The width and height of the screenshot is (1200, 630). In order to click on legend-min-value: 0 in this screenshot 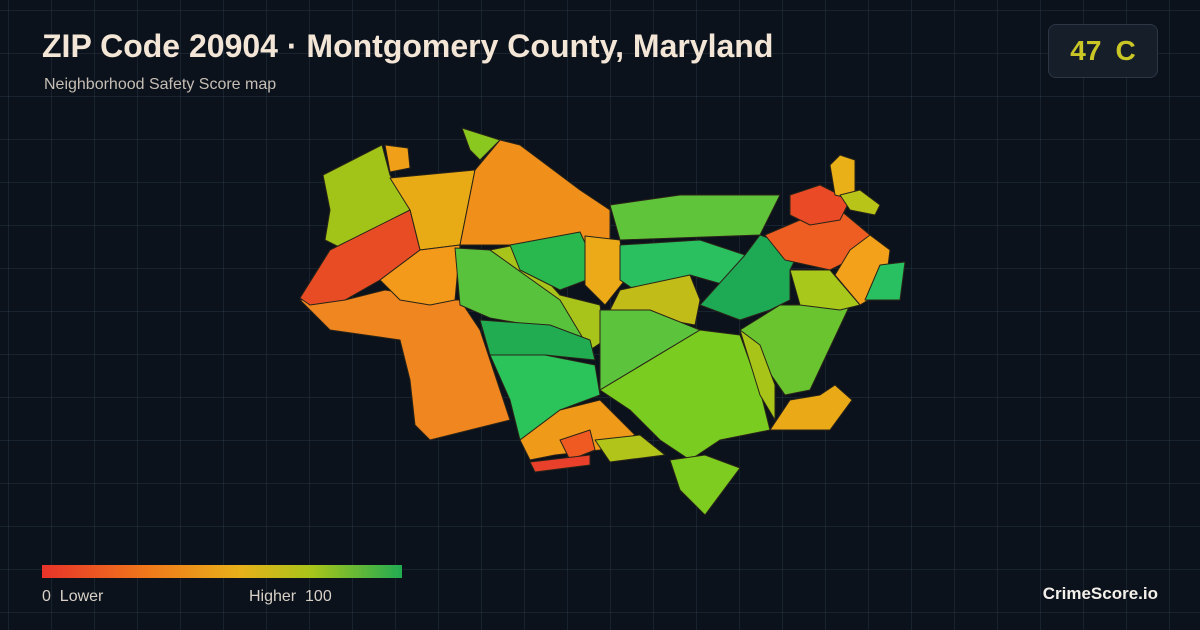, I will do `click(46, 596)`.